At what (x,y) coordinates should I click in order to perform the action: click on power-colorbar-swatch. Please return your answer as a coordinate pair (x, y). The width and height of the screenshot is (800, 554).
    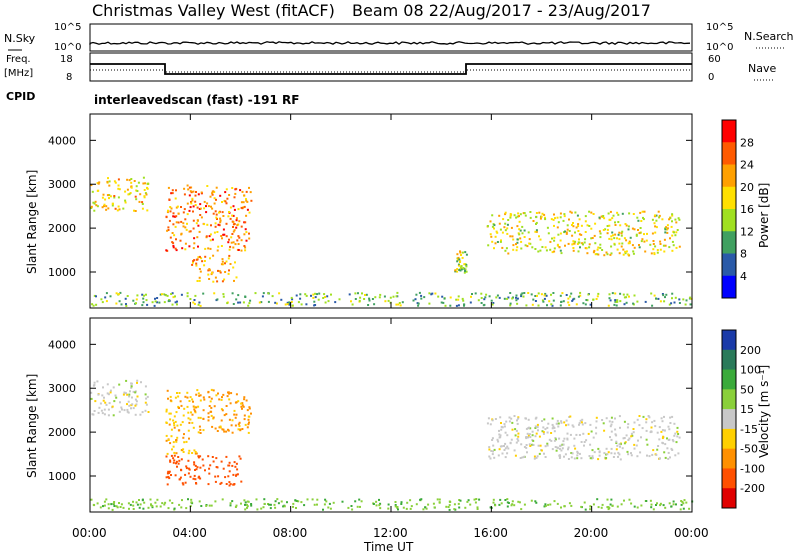
    Looking at the image, I should click on (729, 265).